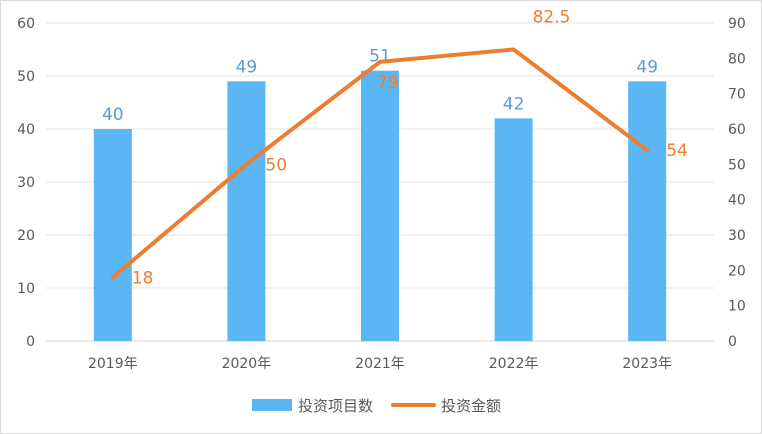 The height and width of the screenshot is (434, 762). What do you see at coordinates (30, 342) in the screenshot?
I see `left-axis-tick-label: 0` at bounding box center [30, 342].